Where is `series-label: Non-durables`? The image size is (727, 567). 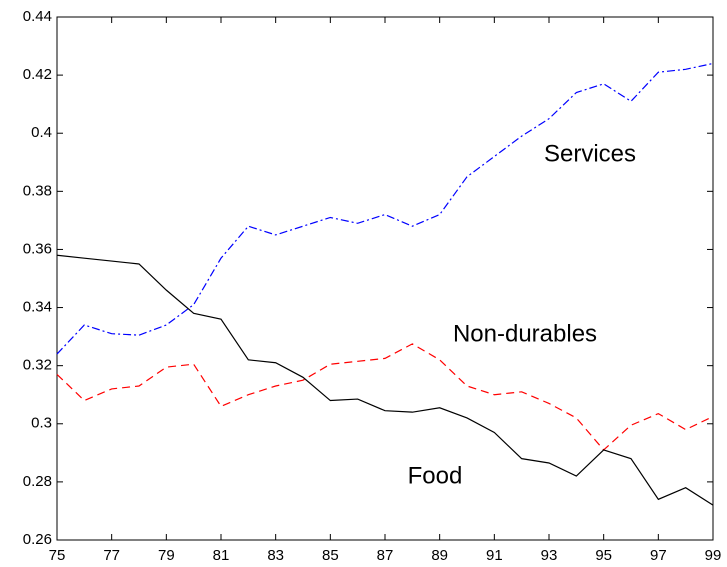 series-label: Non-durables is located at coordinates (525, 333).